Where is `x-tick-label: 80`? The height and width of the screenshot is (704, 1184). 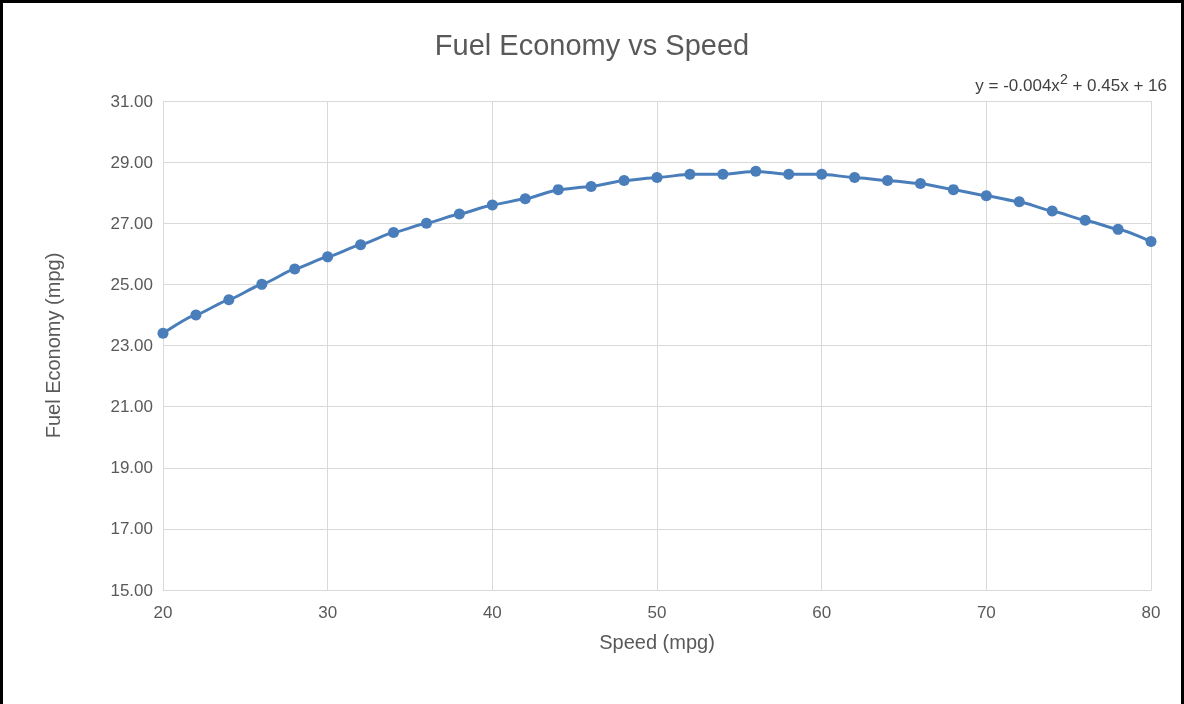
x-tick-label: 80 is located at coordinates (1151, 612).